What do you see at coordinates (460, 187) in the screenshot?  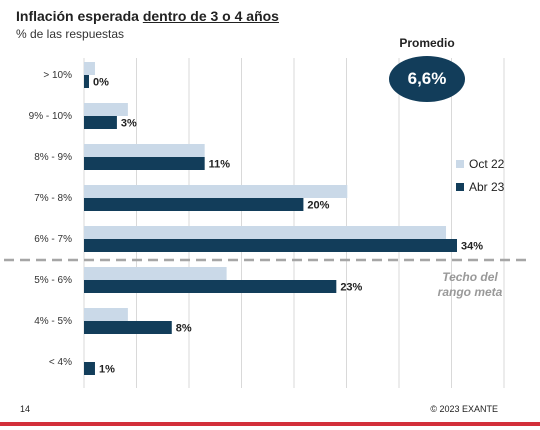 I see `legend-swatch-abr23` at bounding box center [460, 187].